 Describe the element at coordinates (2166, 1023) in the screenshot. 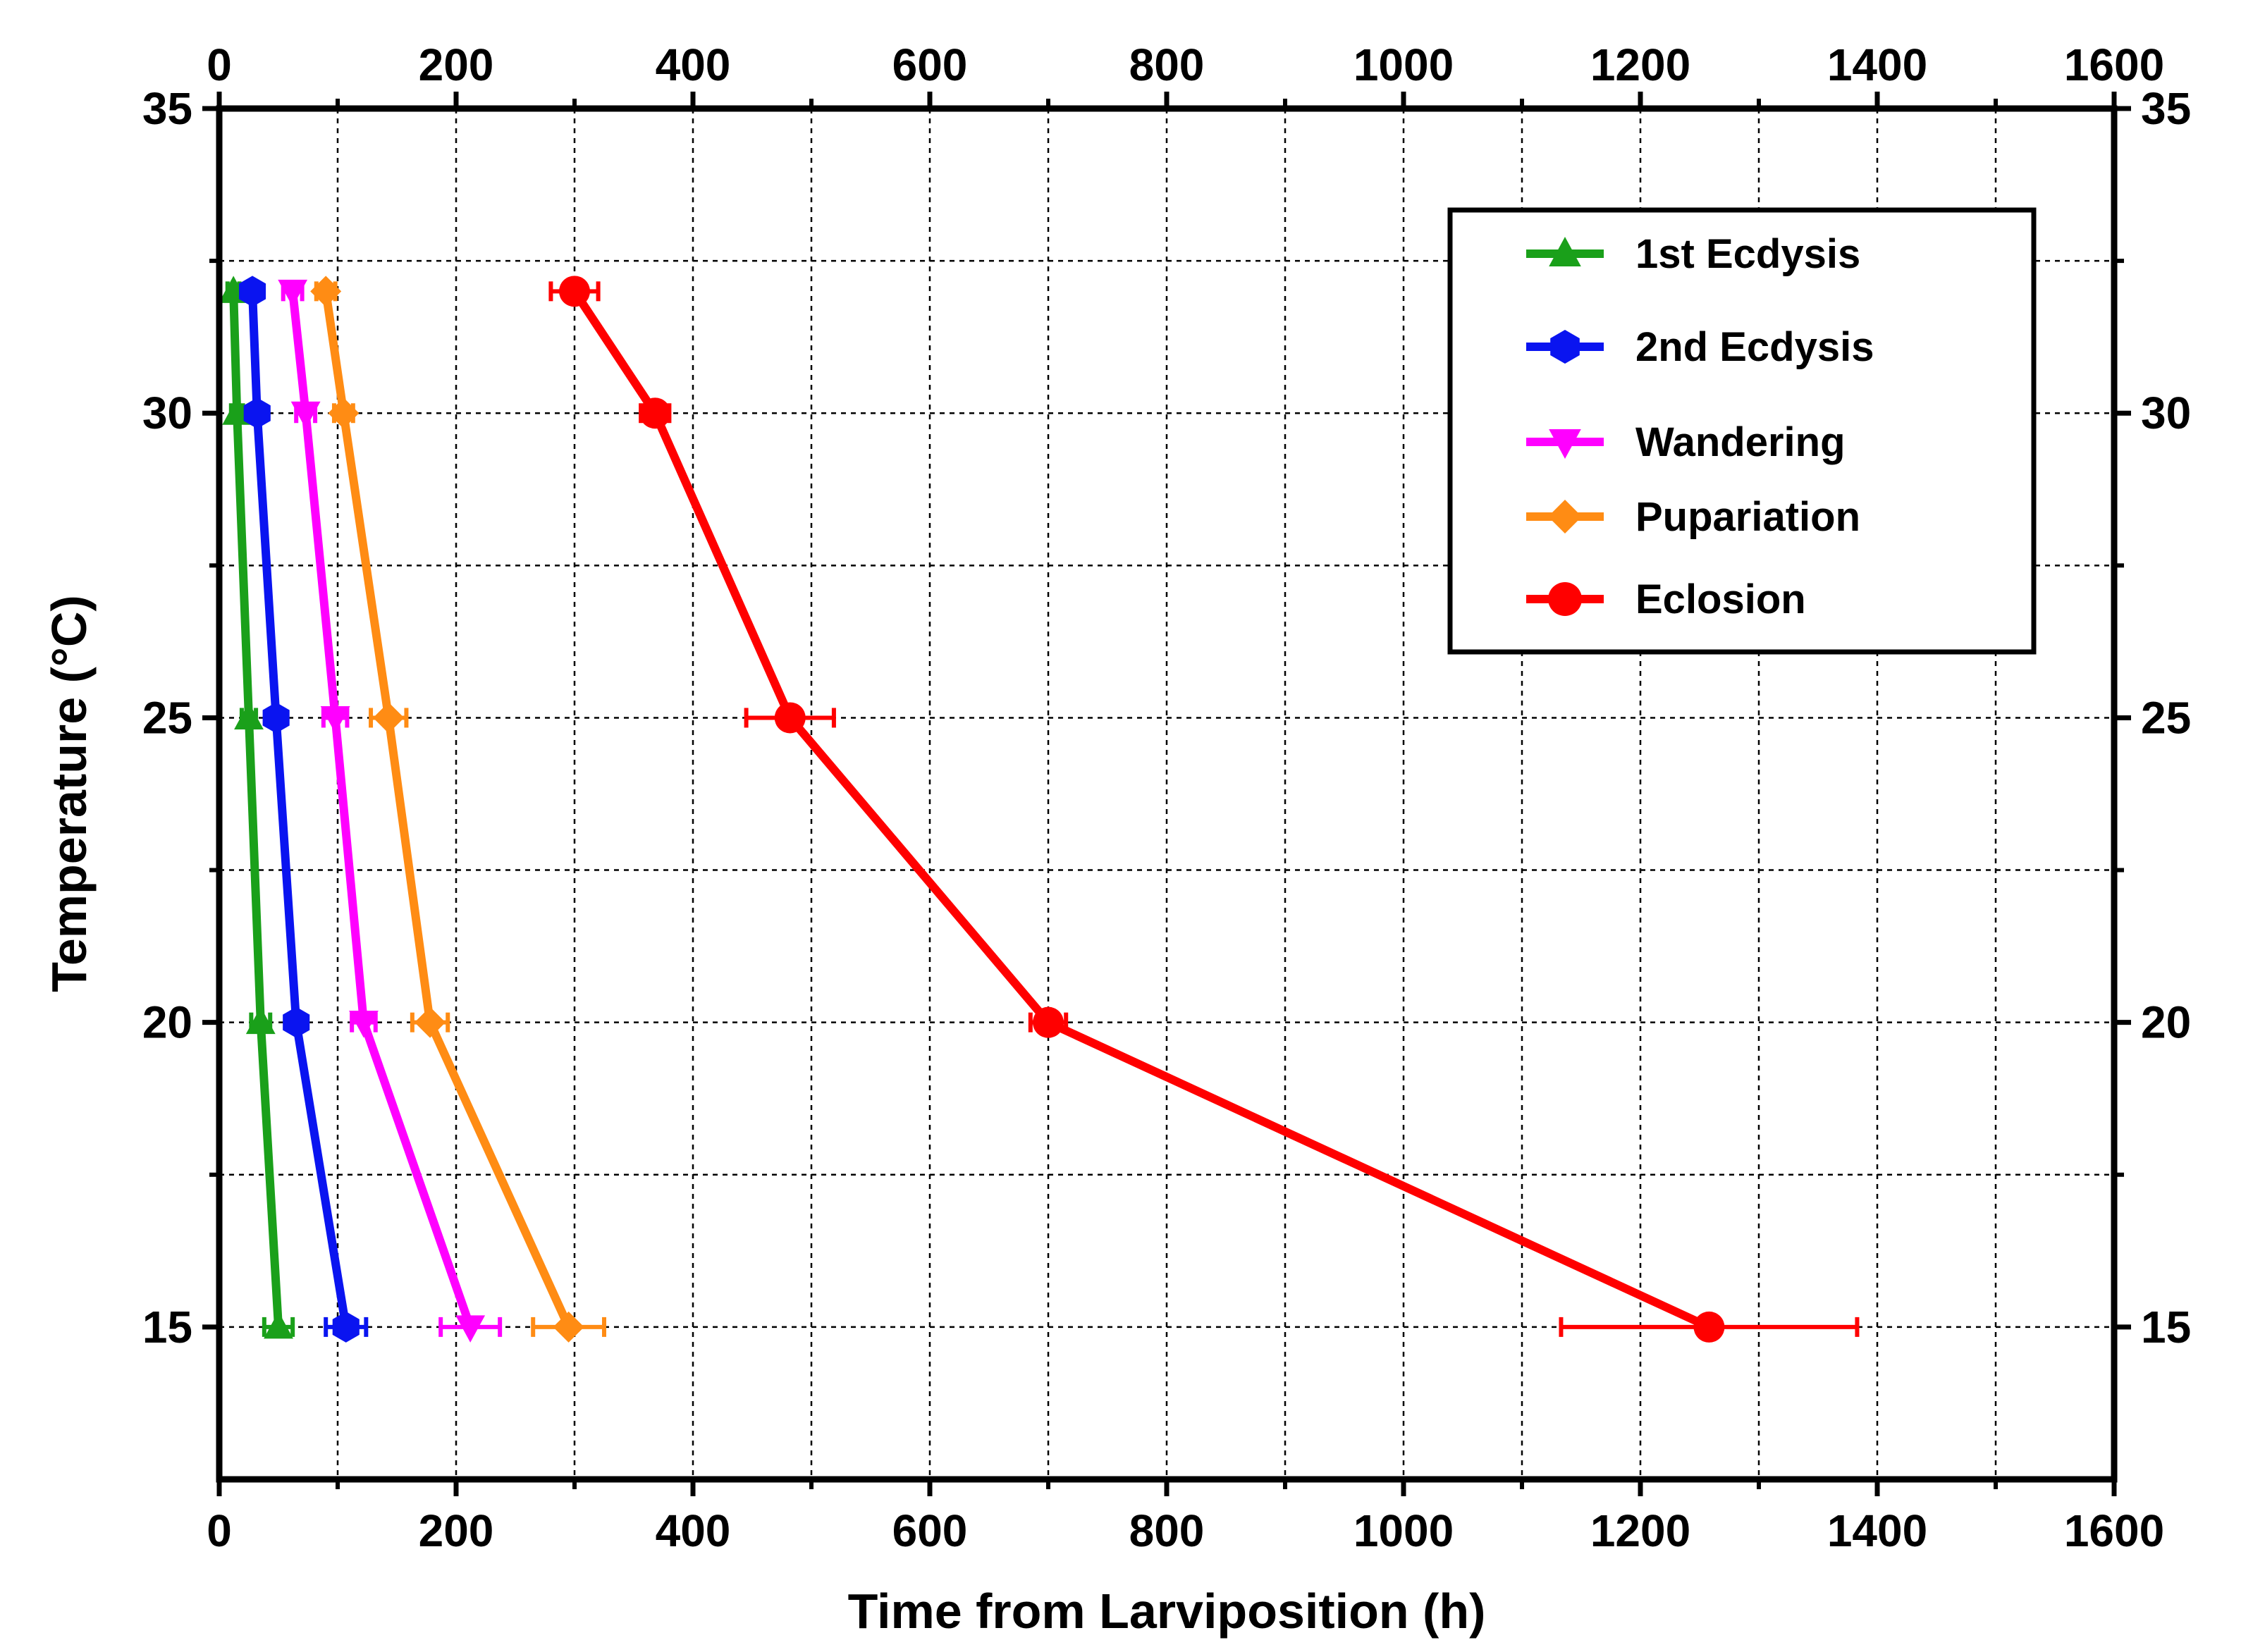

I see `y-tick-label-right: 20` at that location.